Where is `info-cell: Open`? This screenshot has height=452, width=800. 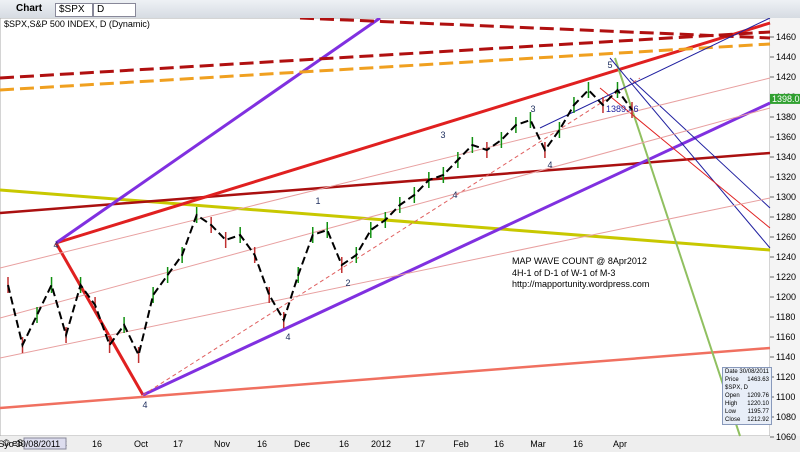
info-cell: Open is located at coordinates (732, 396).